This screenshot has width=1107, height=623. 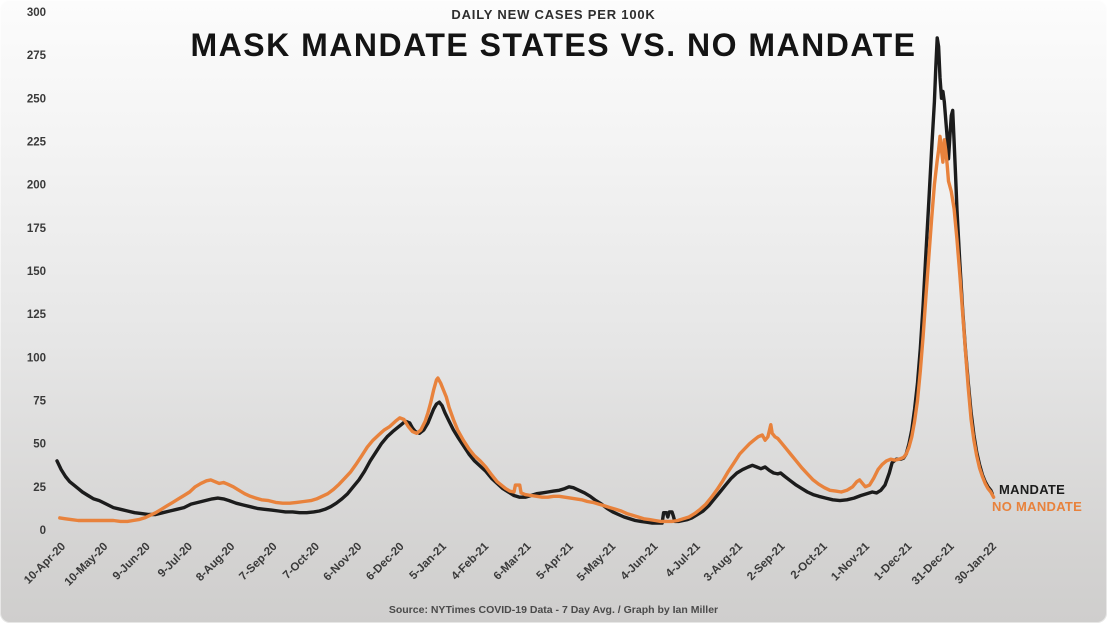 I want to click on legend-mandate-label: MANDATE, so click(x=1032, y=489).